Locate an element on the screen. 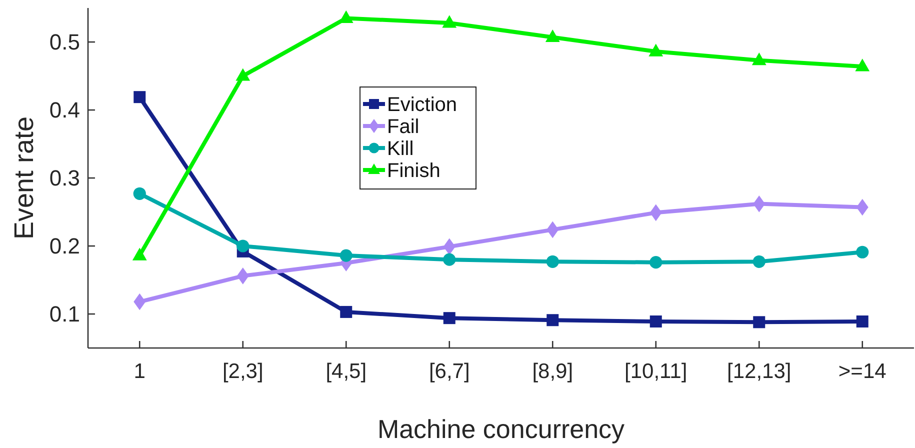 The image size is (915, 448). y-tick-label: 0.3 is located at coordinates (64, 178).